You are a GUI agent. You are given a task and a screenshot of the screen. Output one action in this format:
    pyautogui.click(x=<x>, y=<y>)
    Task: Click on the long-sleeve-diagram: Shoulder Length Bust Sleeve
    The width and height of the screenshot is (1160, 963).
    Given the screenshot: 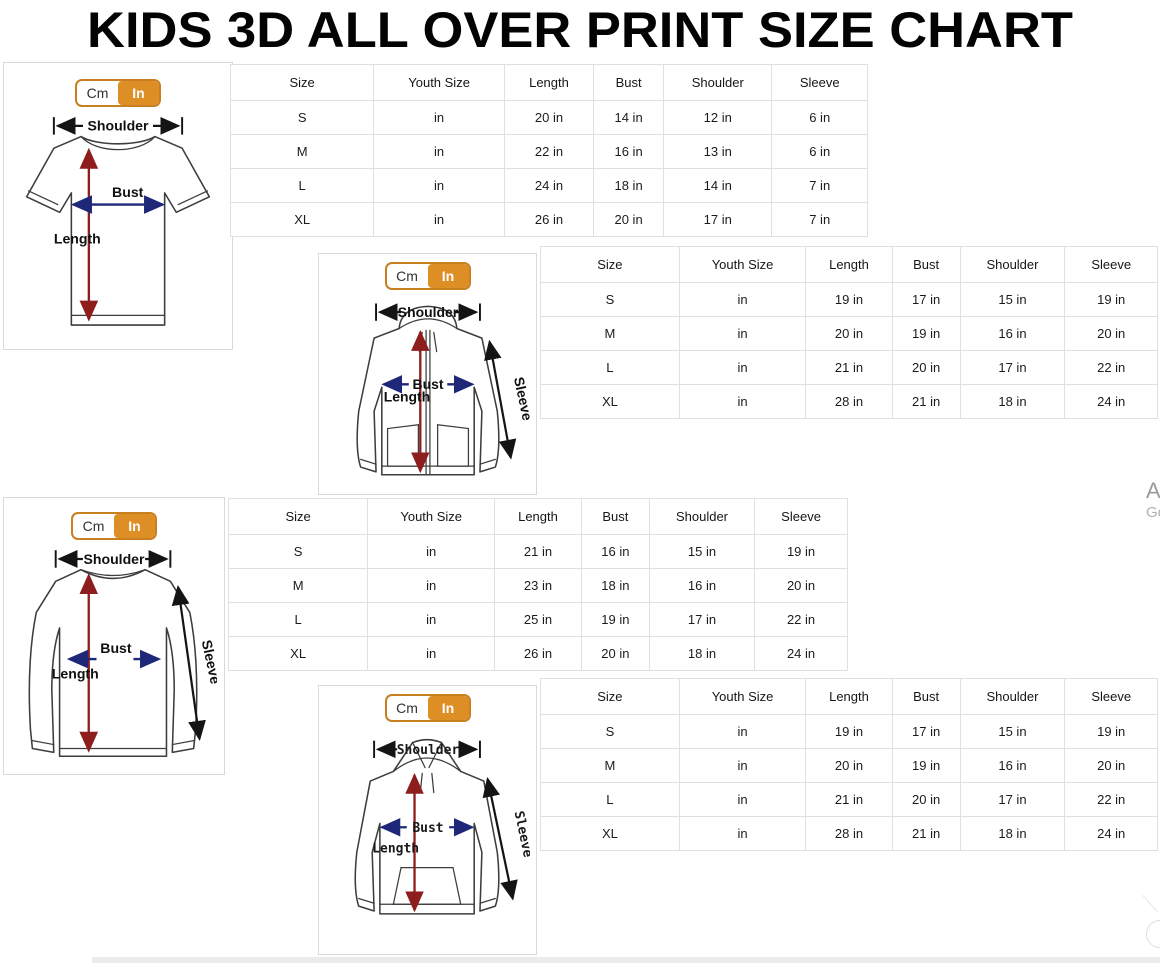 What is the action you would take?
    pyautogui.click(x=122, y=654)
    